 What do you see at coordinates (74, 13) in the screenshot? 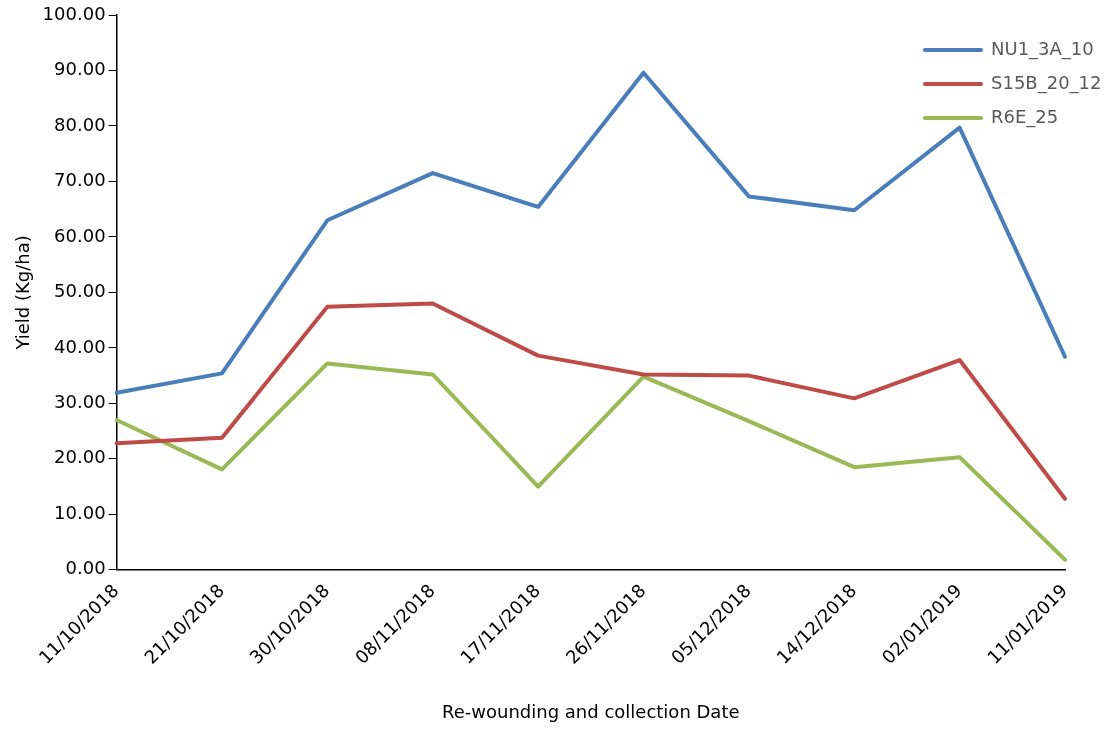
I see `y-tick-label: 100.00` at bounding box center [74, 13].